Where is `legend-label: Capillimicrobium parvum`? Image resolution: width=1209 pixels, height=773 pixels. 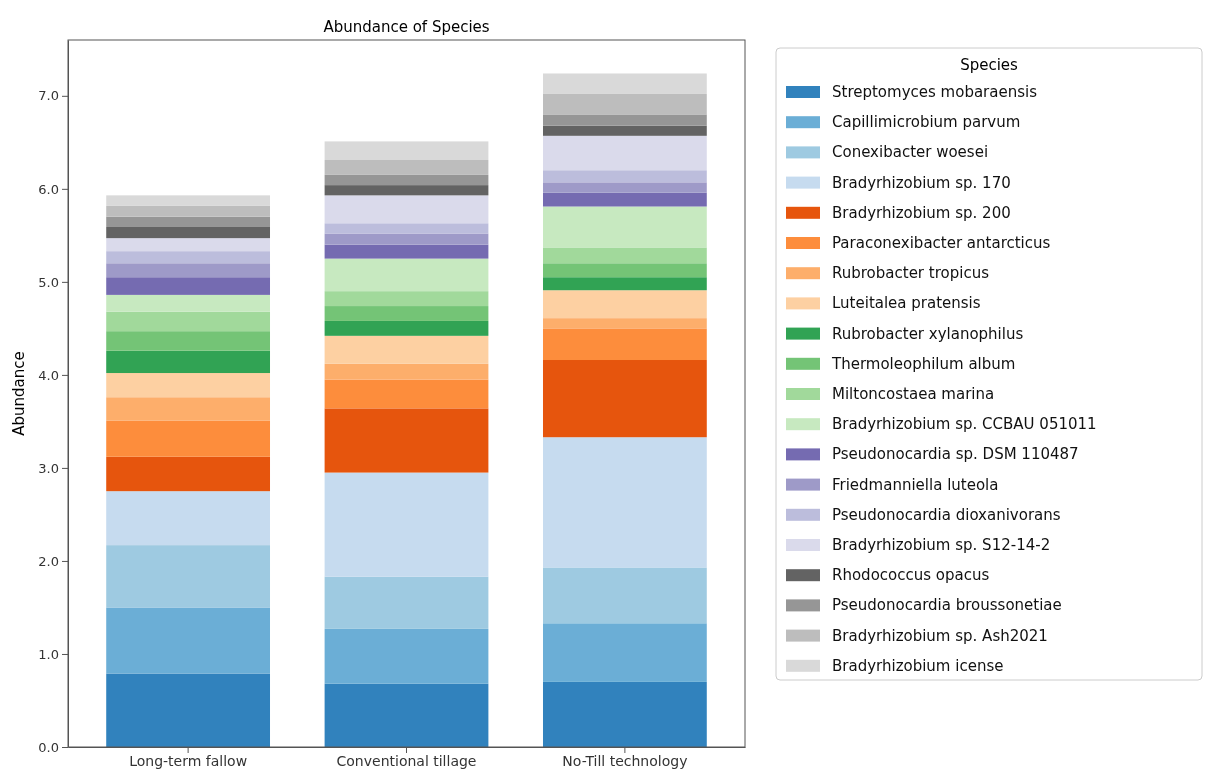 legend-label: Capillimicrobium parvum is located at coordinates (926, 122).